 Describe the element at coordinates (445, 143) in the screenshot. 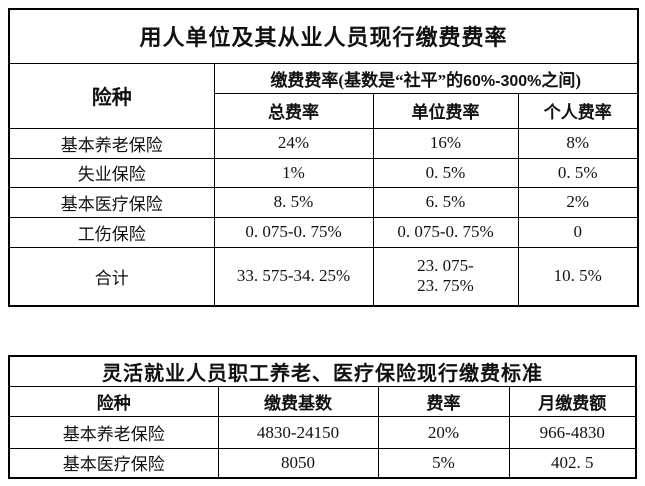

I see `table1-row-pension-employer: 16%` at that location.